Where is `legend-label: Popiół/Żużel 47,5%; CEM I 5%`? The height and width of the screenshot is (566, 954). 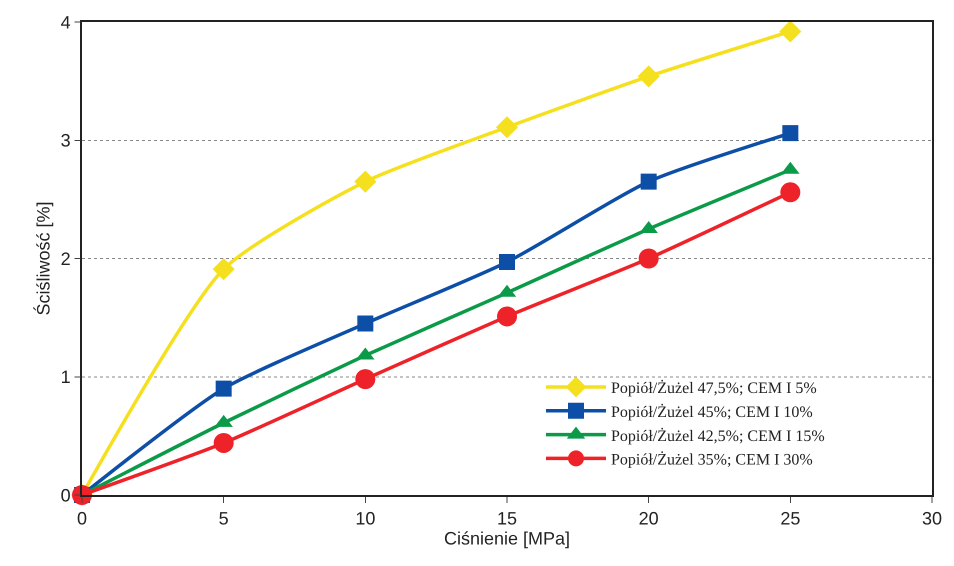 legend-label: Popiół/Żużel 47,5%; CEM I 5% is located at coordinates (714, 388).